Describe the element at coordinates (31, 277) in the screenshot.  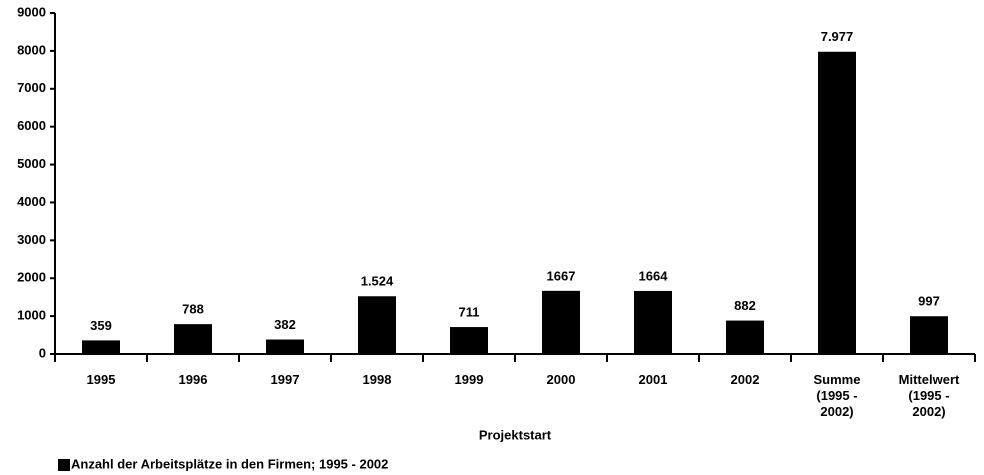
I see `y-tick-label: 2000` at that location.